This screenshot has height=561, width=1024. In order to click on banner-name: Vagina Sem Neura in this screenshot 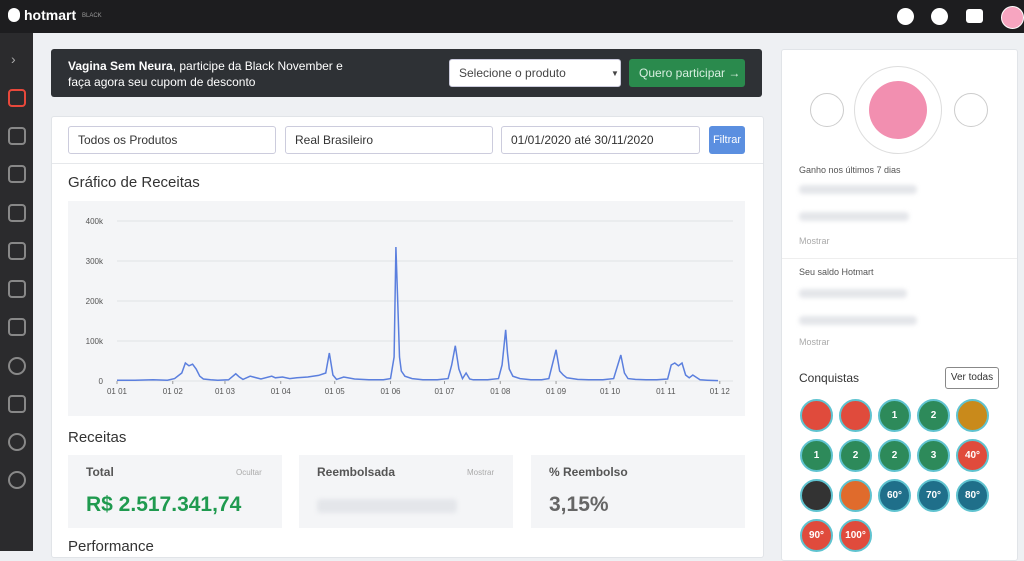, I will do `click(120, 66)`.